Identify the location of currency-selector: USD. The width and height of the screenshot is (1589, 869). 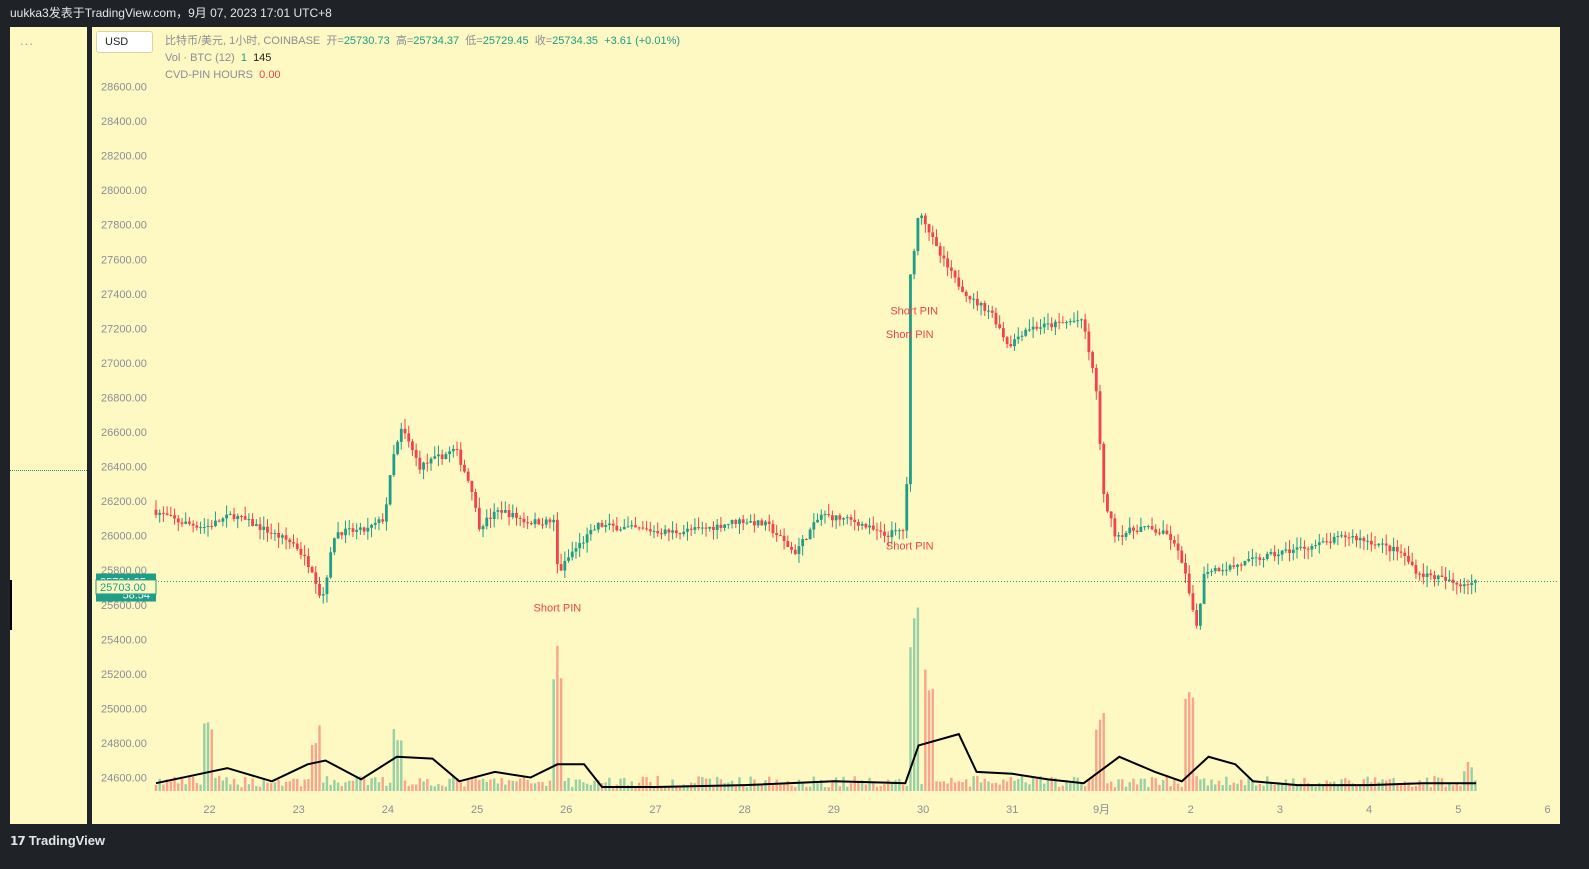
(124, 42).